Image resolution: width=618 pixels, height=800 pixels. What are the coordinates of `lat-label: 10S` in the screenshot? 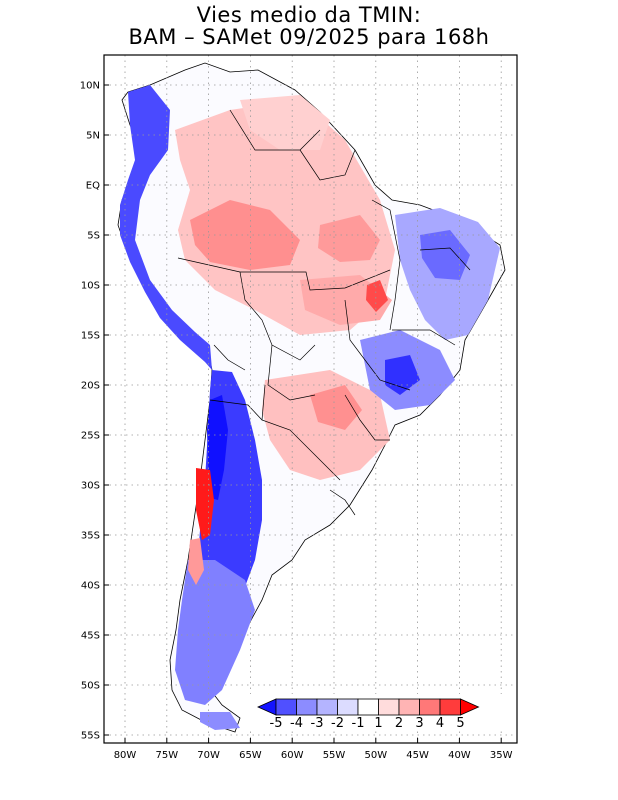 It's located at (90, 286).